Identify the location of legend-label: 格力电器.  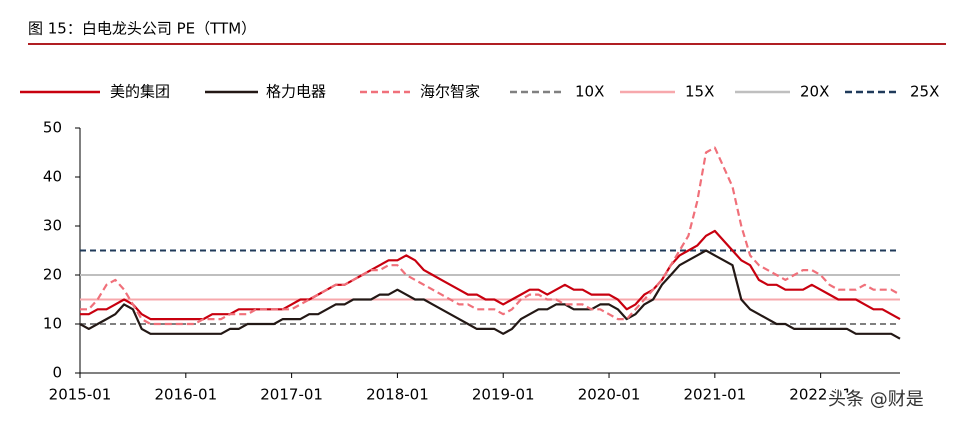
(296, 92).